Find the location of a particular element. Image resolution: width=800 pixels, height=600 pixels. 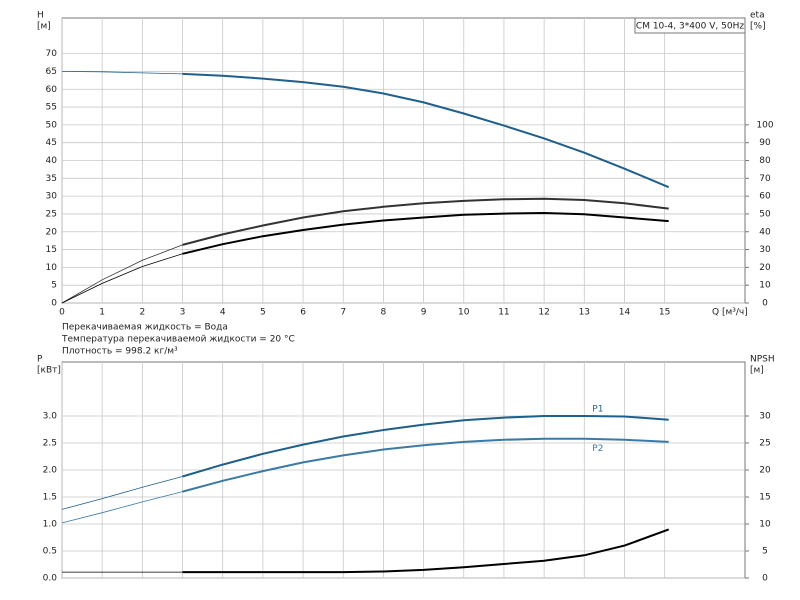

y2-tick-label: 100 is located at coordinates (764, 125).